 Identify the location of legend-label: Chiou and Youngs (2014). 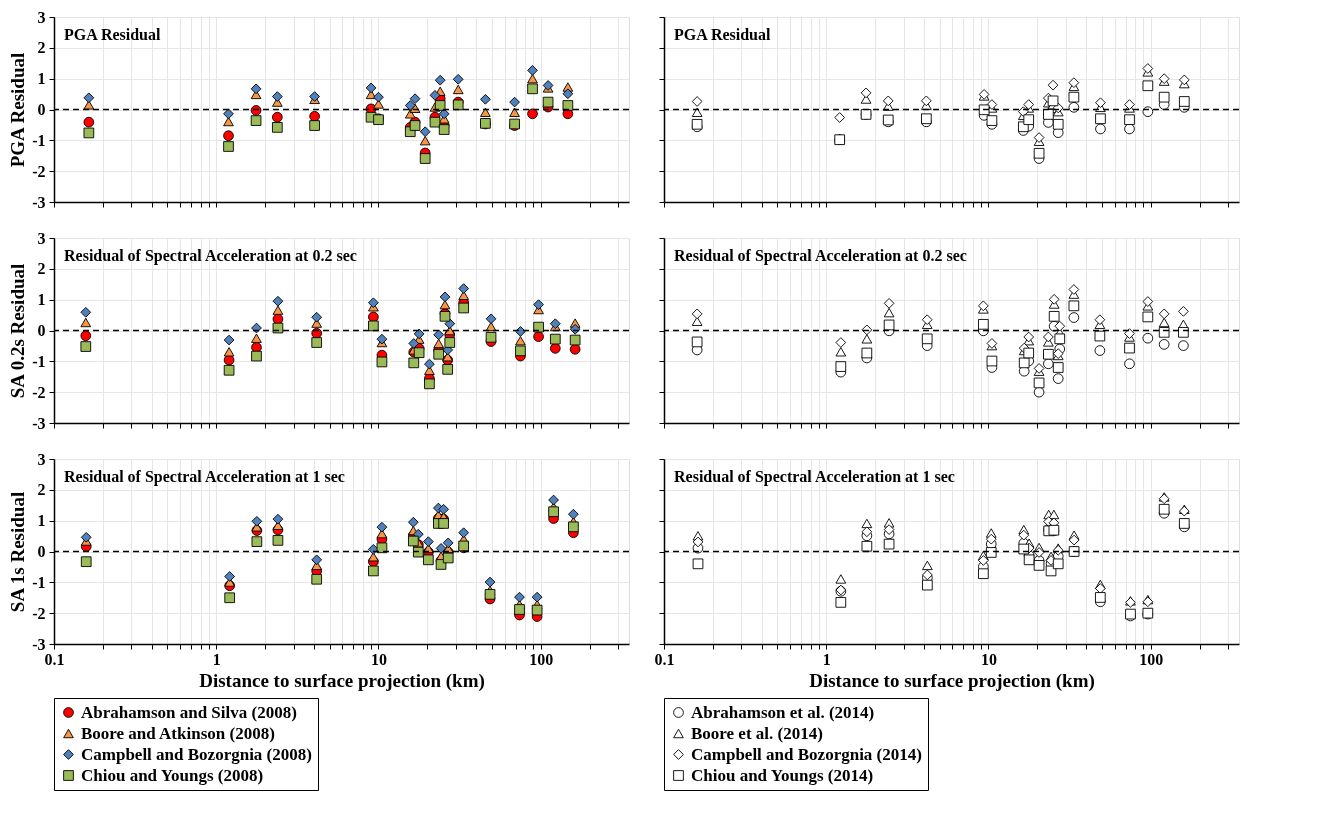
(782, 775).